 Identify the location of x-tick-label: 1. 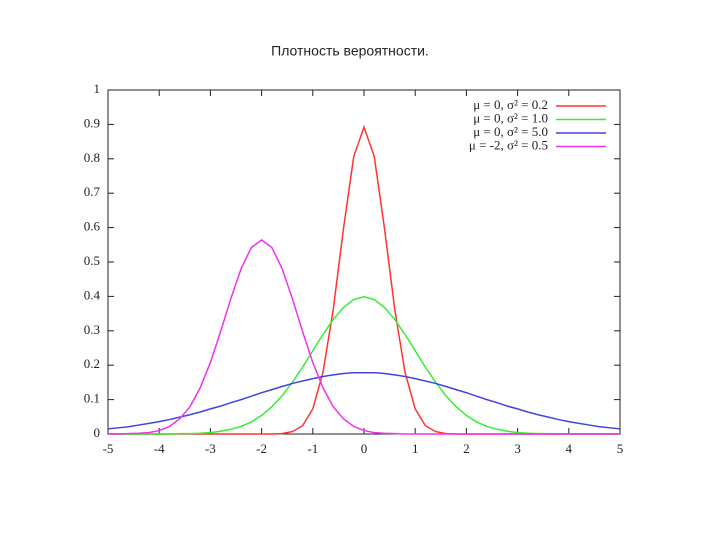
(415, 448).